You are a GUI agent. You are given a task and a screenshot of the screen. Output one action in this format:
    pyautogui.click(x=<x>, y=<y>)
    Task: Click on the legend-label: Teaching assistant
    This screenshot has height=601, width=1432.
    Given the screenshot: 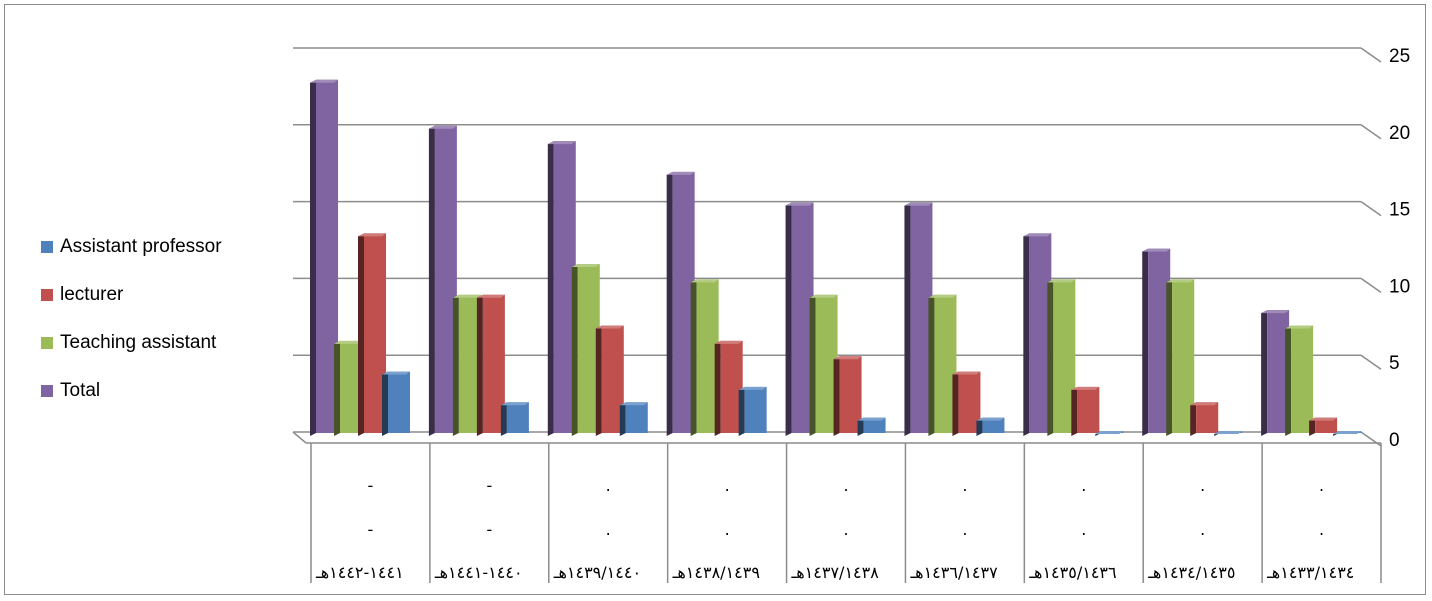 What is the action you would take?
    pyautogui.click(x=138, y=342)
    